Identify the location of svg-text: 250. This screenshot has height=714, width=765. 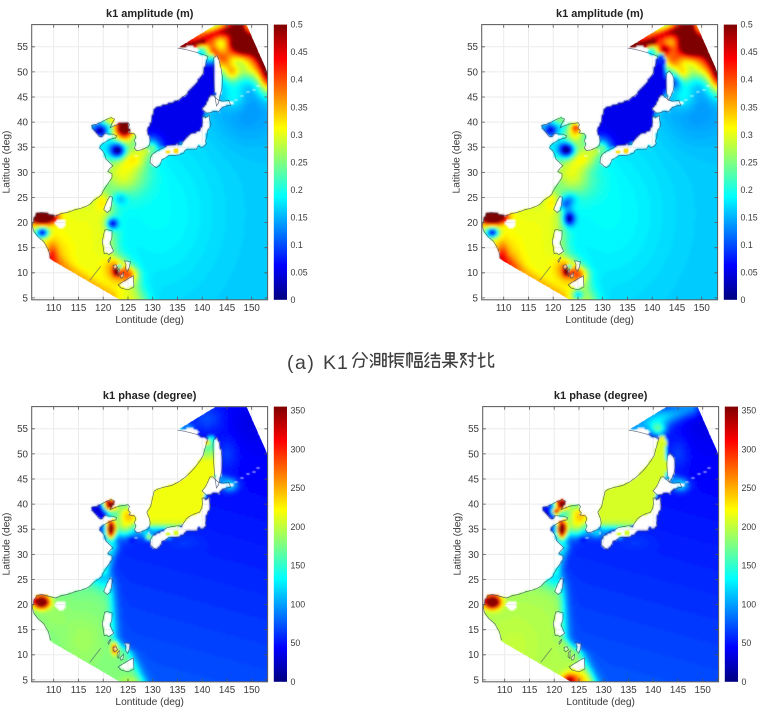
(298, 488).